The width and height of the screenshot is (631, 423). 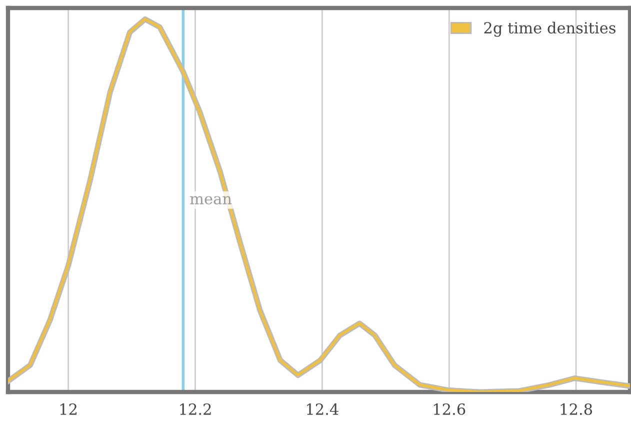 I want to click on x-tick-label: 12.8, so click(x=576, y=409).